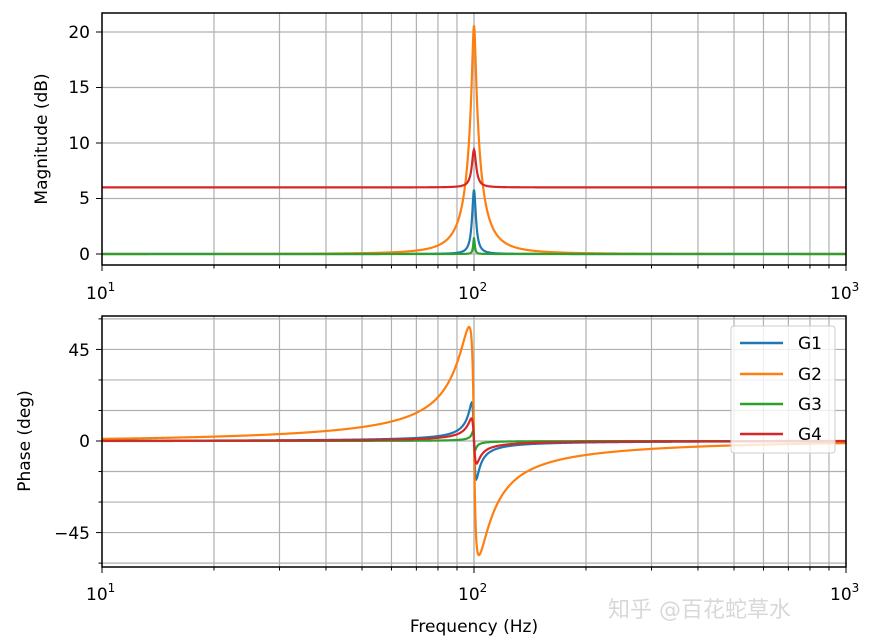 This screenshot has width=870, height=643. I want to click on mag-tick-0: 0, so click(84, 255).